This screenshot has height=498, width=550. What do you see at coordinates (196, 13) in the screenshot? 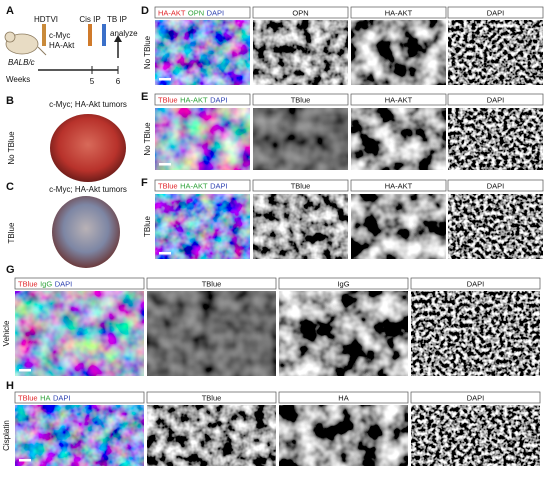
I see `header-part: OPN` at bounding box center [196, 13].